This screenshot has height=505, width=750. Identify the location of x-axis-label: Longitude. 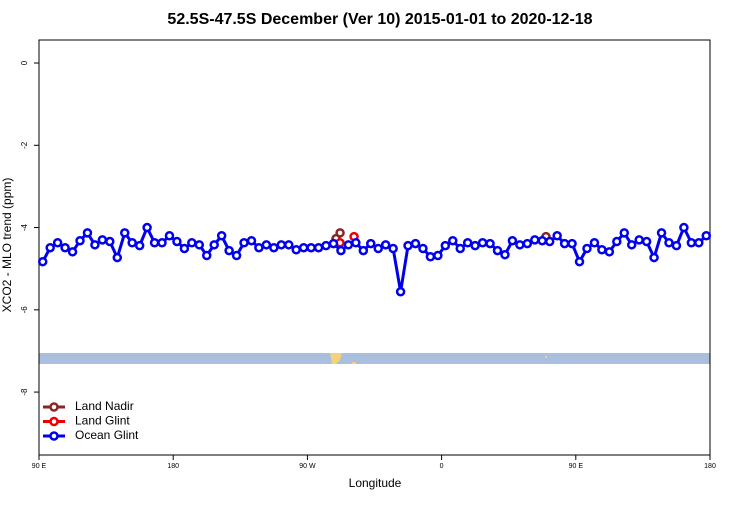
(375, 483).